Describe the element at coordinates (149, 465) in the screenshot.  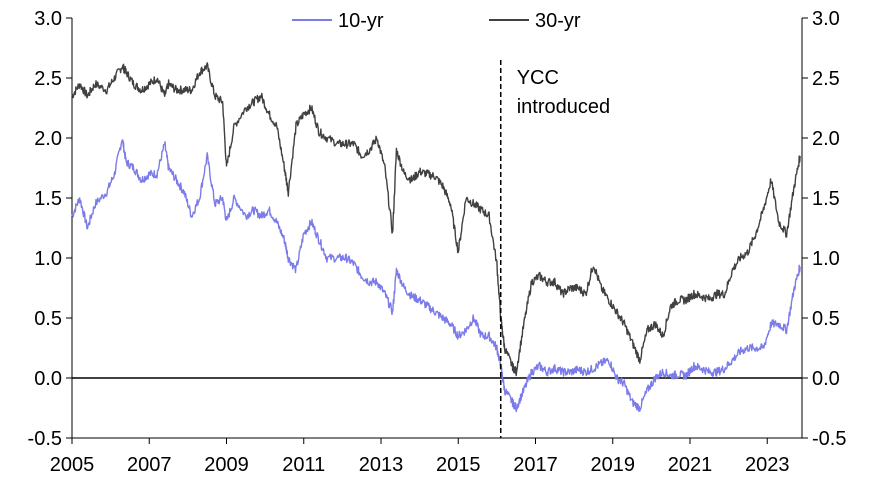
I see `x-tick-label: 2007` at that location.